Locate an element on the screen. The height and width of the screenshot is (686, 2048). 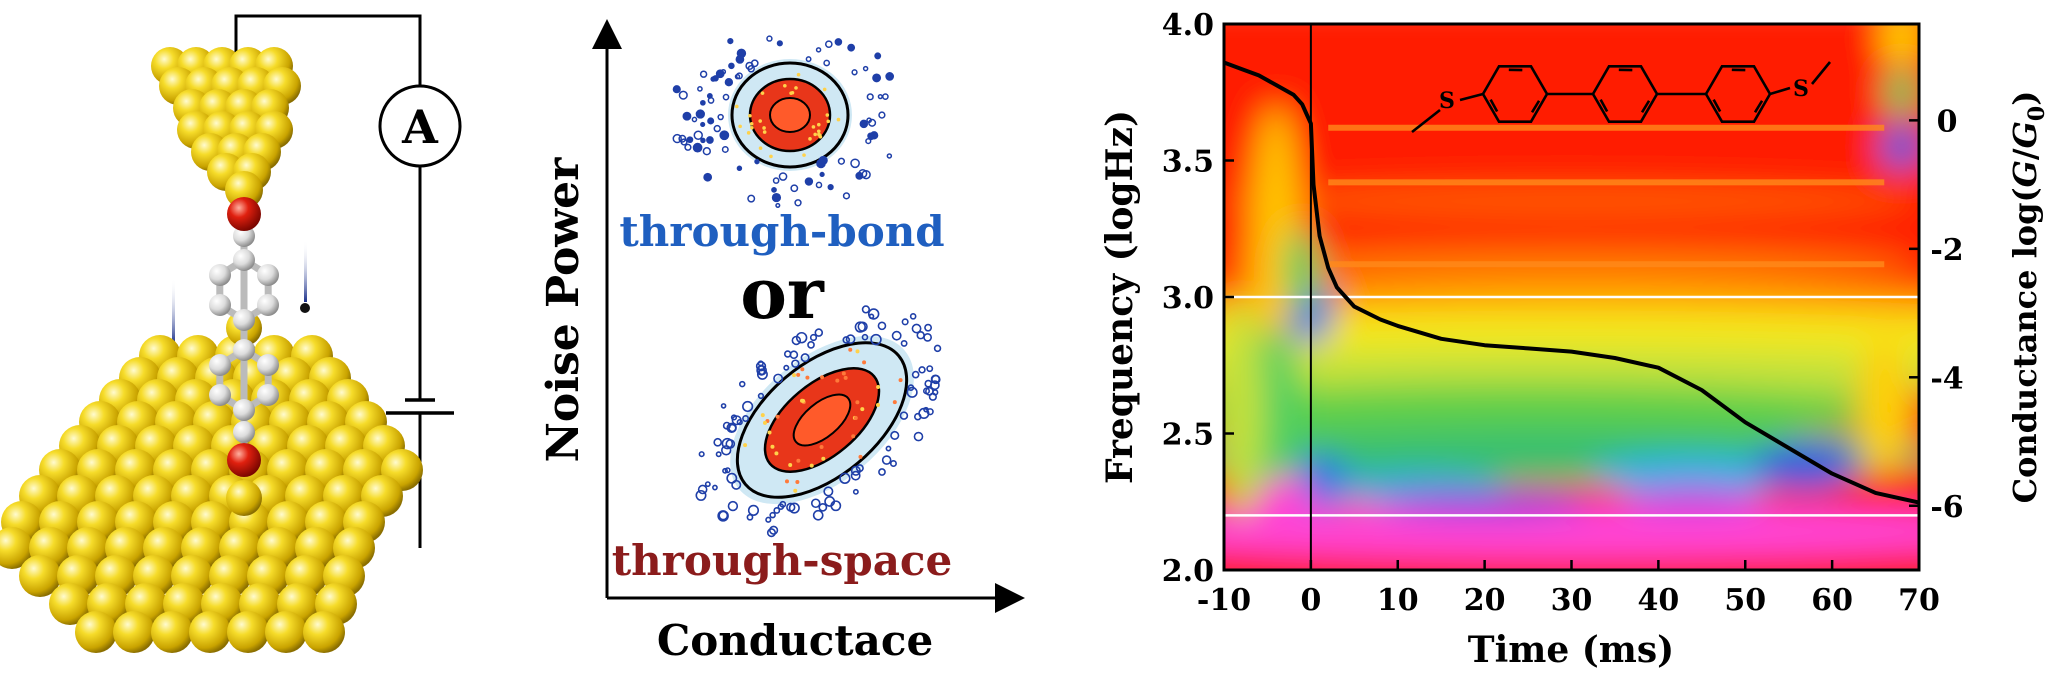
sulfur-label: S is located at coordinates (1447, 101).